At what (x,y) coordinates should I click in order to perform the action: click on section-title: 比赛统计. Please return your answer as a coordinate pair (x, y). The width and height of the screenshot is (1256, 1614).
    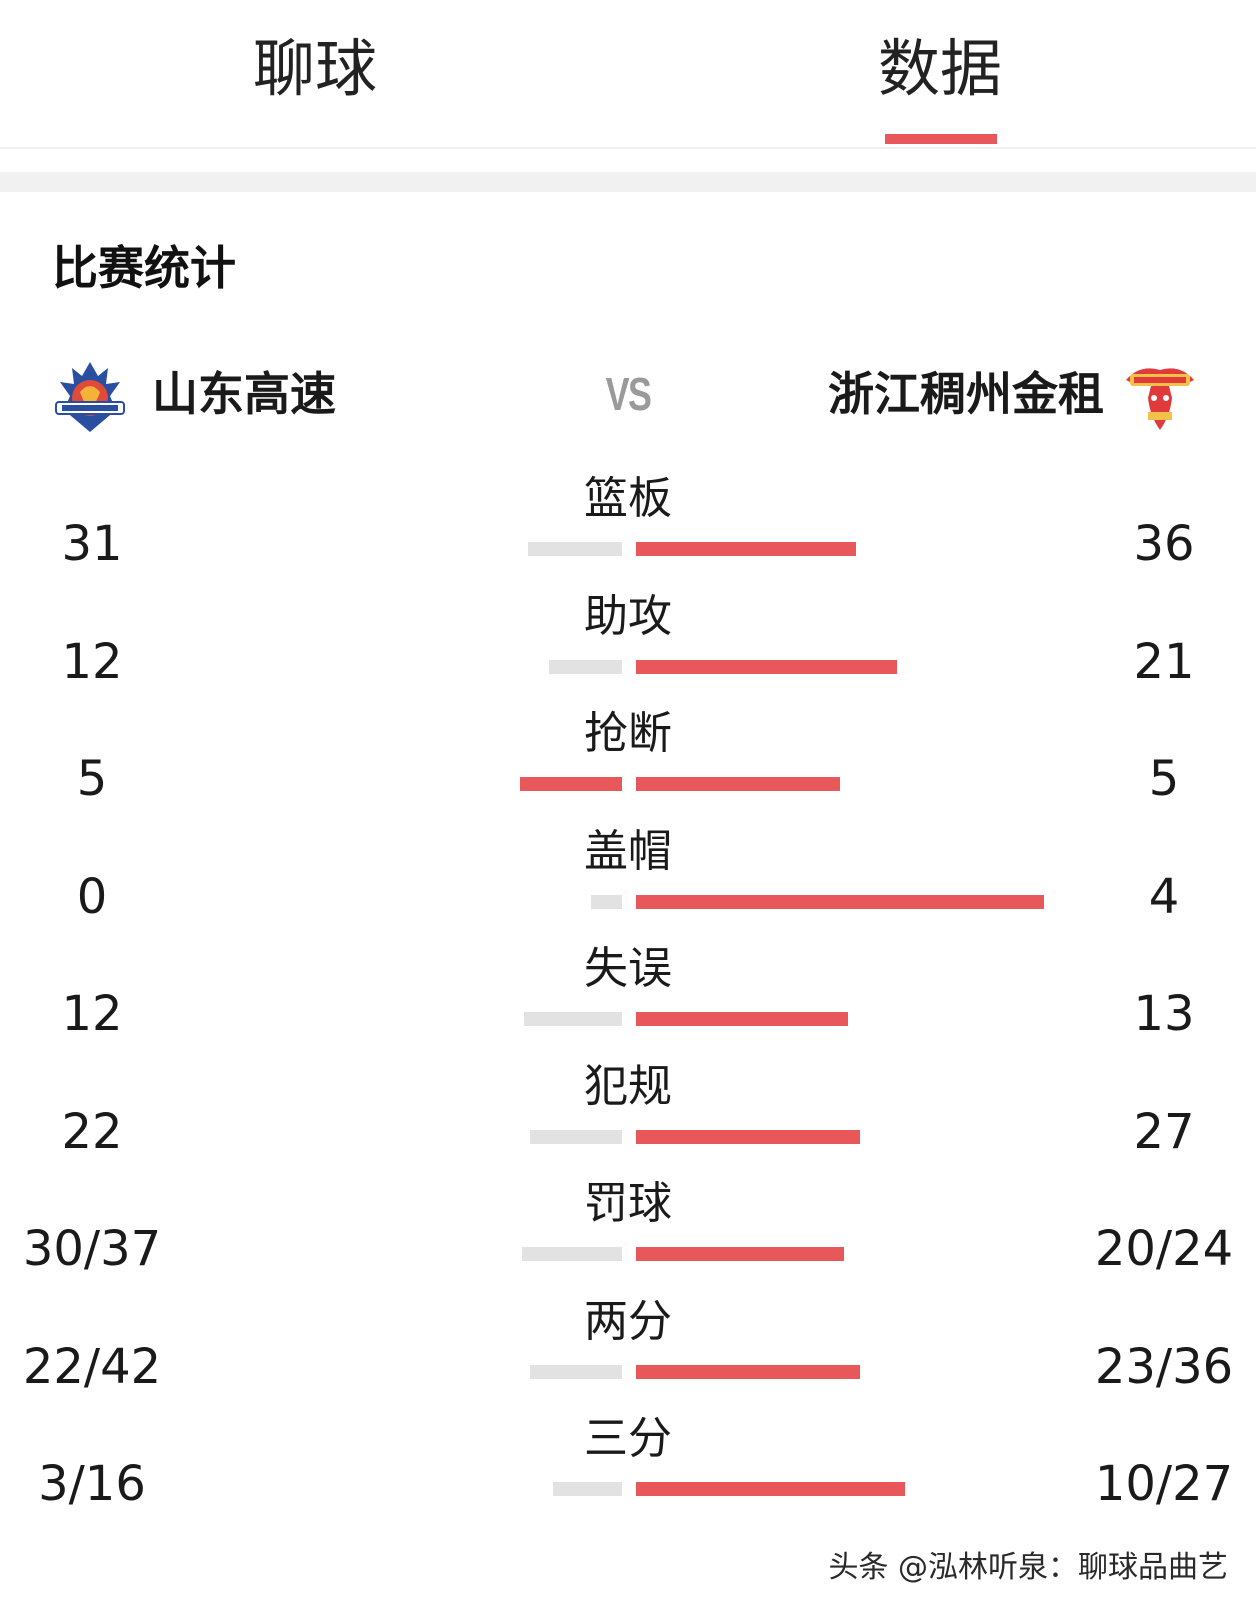
    Looking at the image, I should click on (144, 268).